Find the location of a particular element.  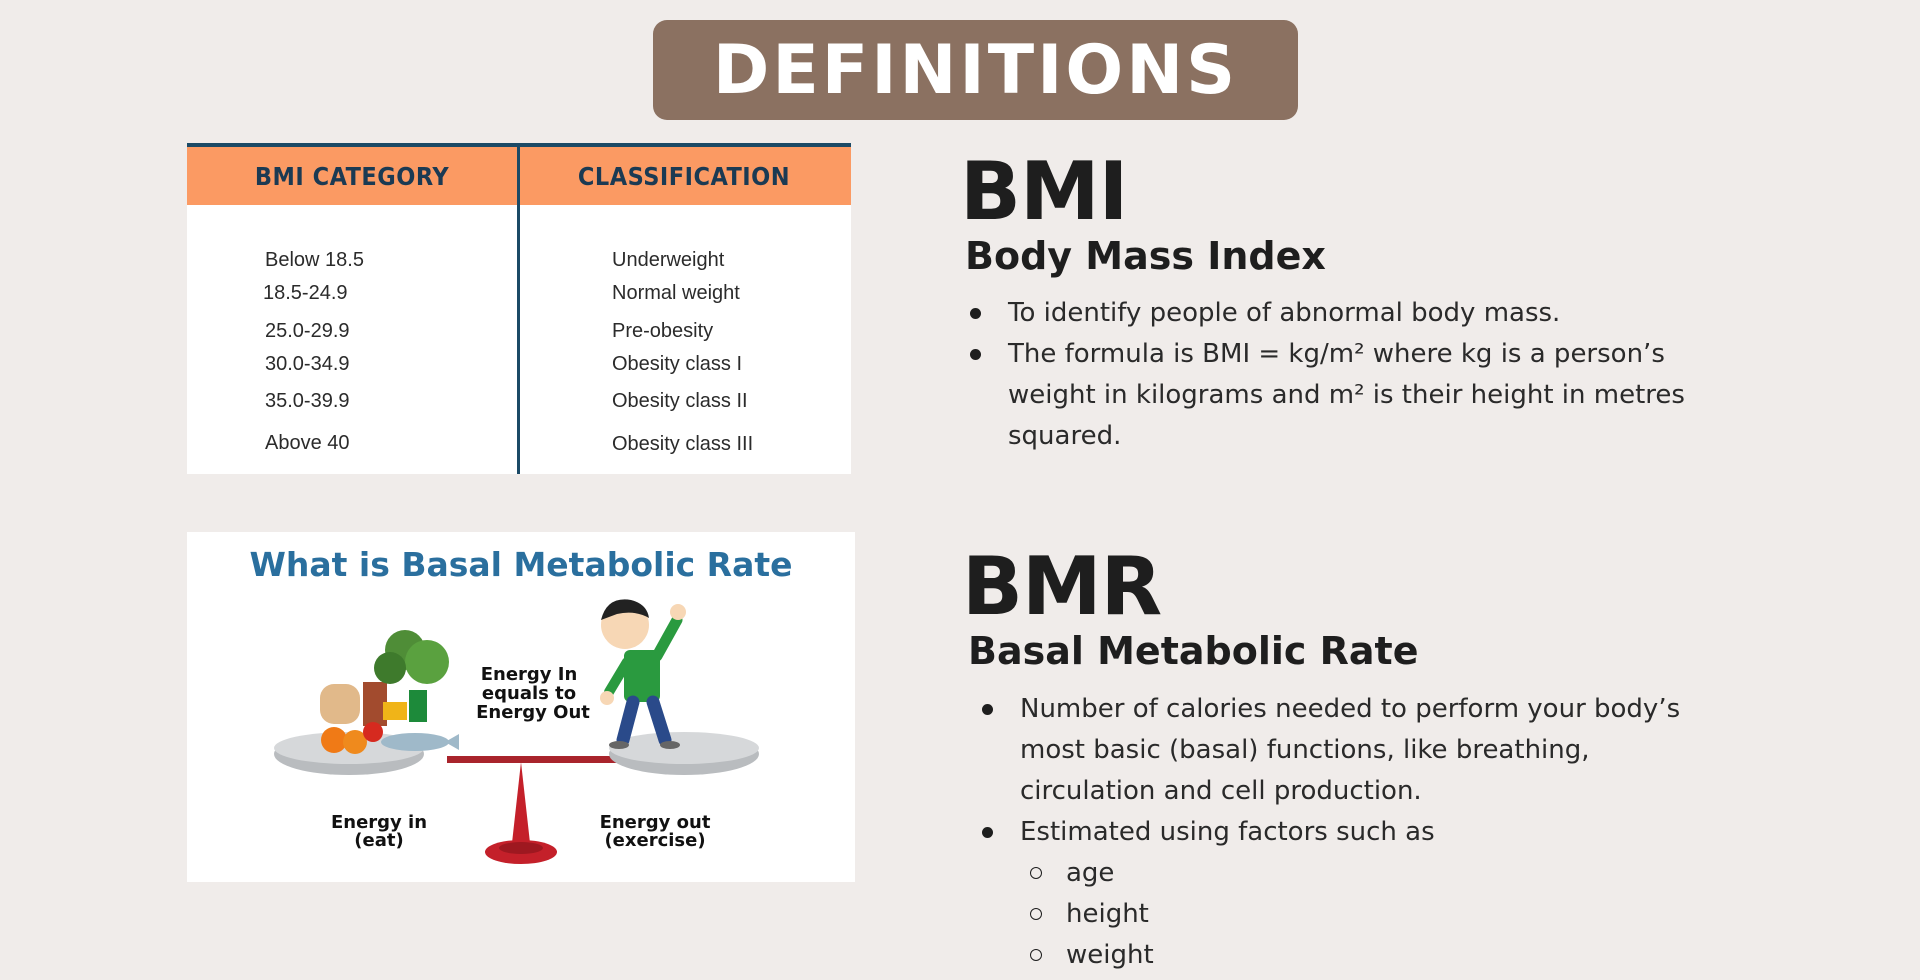

table-cell-category: 25.0-29.9 is located at coordinates (307, 331).